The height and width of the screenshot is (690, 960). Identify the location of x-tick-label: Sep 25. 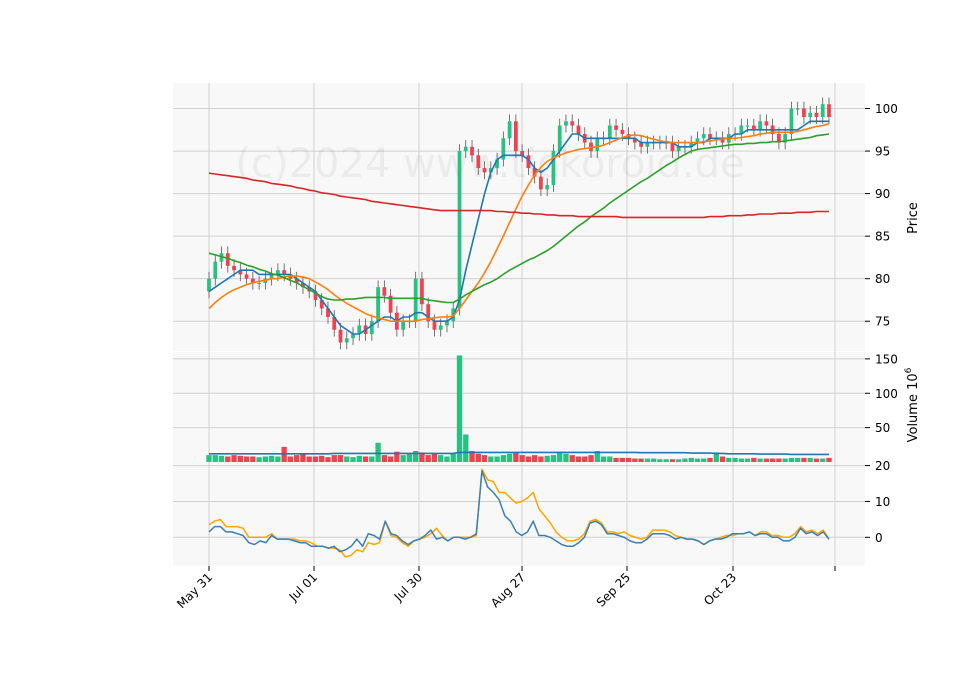
(613, 589).